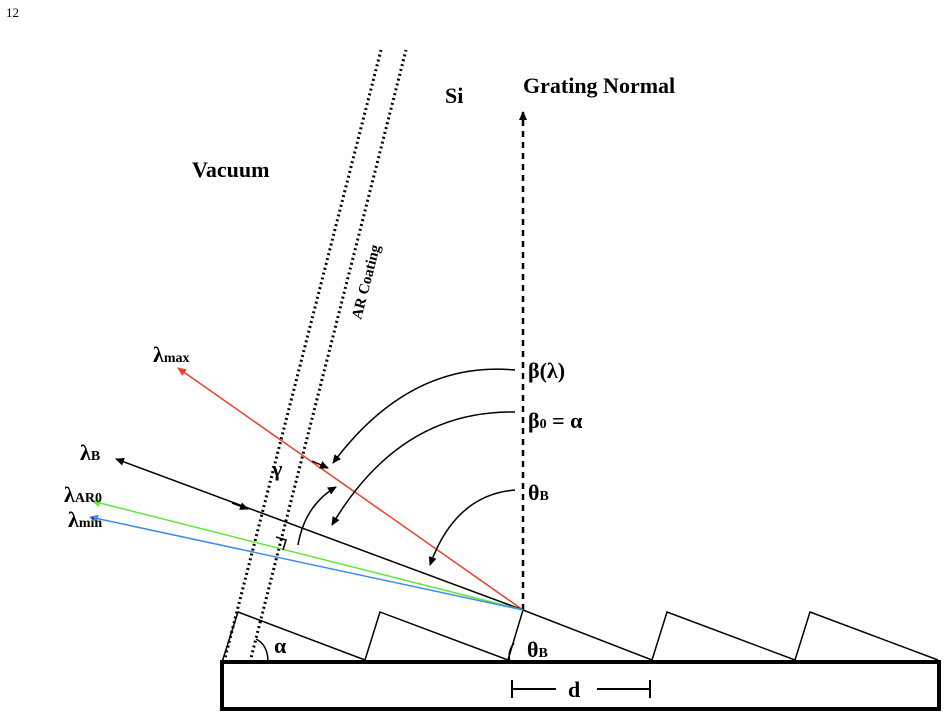 The height and width of the screenshot is (719, 949). What do you see at coordinates (281, 543) in the screenshot?
I see `right-angle` at bounding box center [281, 543].